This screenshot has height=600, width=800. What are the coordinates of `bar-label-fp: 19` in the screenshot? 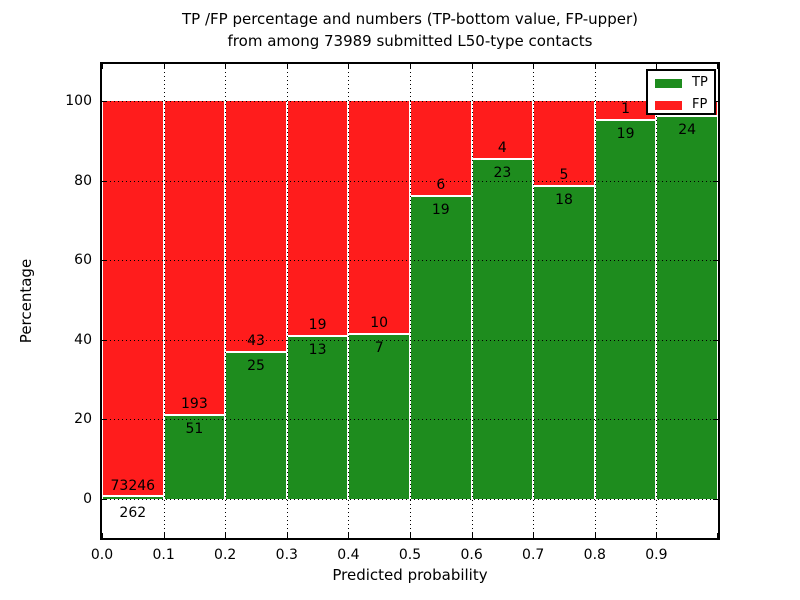 It's located at (317, 325).